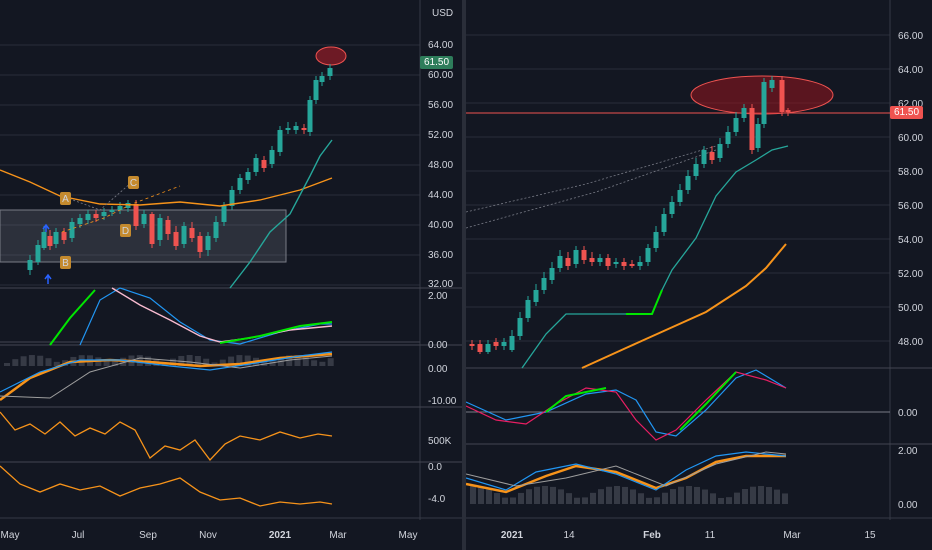  I want to click on left-ind1-green, so click(72, 317).